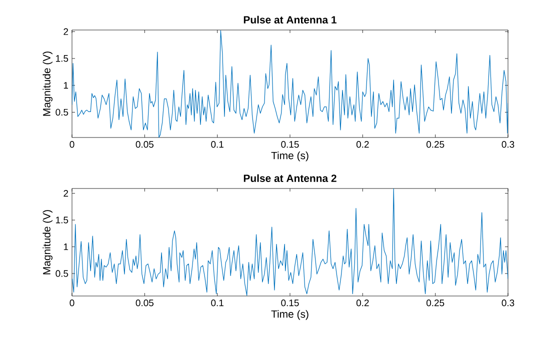 The width and height of the screenshot is (560, 337). I want to click on chart-title: Pulse at Antenna 1, so click(290, 20).